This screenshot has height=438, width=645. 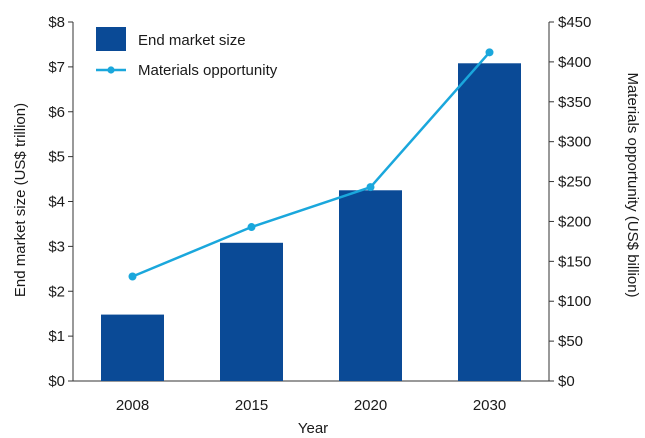 I want to click on bar-2020, so click(x=370, y=285).